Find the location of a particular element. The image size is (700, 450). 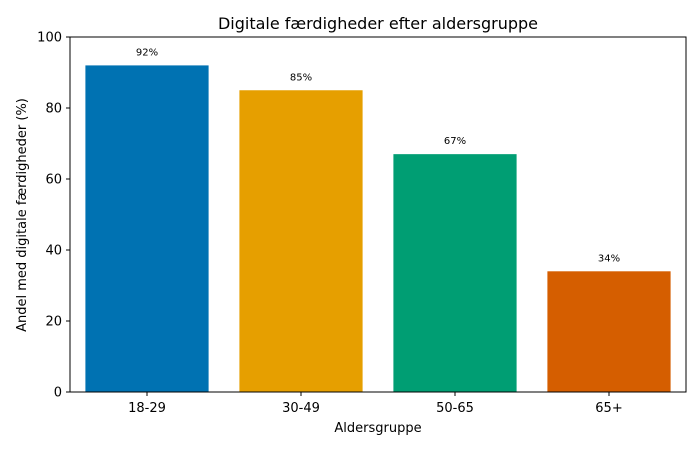

y-tick-label-80: 80 is located at coordinates (53, 109).